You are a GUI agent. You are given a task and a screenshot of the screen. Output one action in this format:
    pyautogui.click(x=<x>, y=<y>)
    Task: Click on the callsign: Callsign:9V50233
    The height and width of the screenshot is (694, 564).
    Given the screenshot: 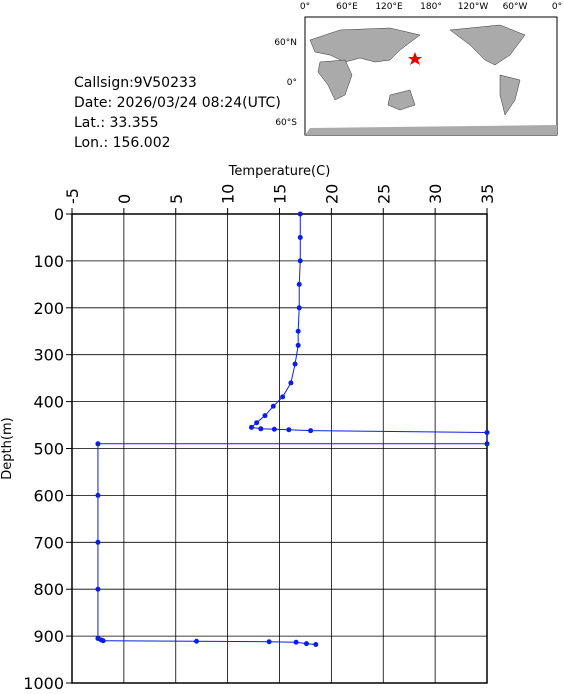 What is the action you would take?
    pyautogui.click(x=135, y=83)
    